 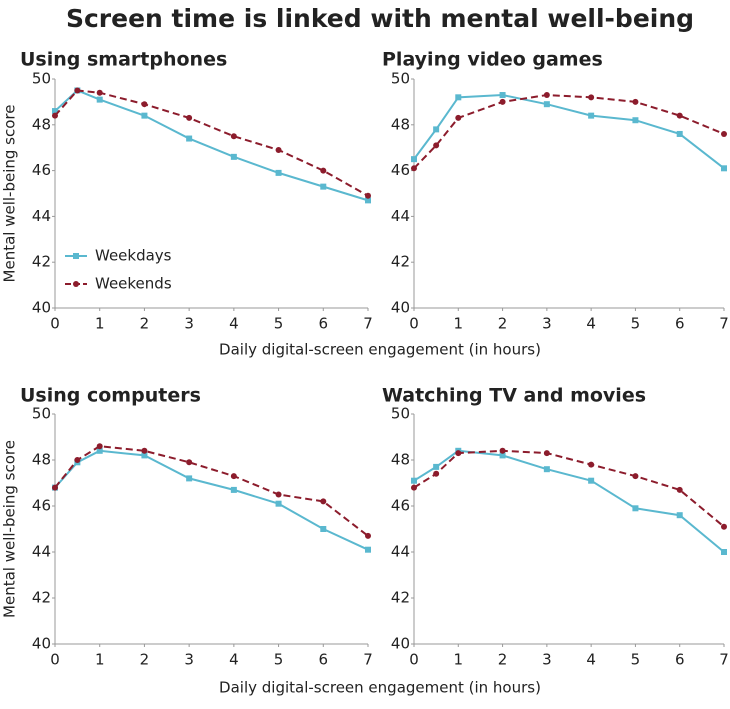 What do you see at coordinates (492, 60) in the screenshot?
I see `panel-title: Playing video games` at bounding box center [492, 60].